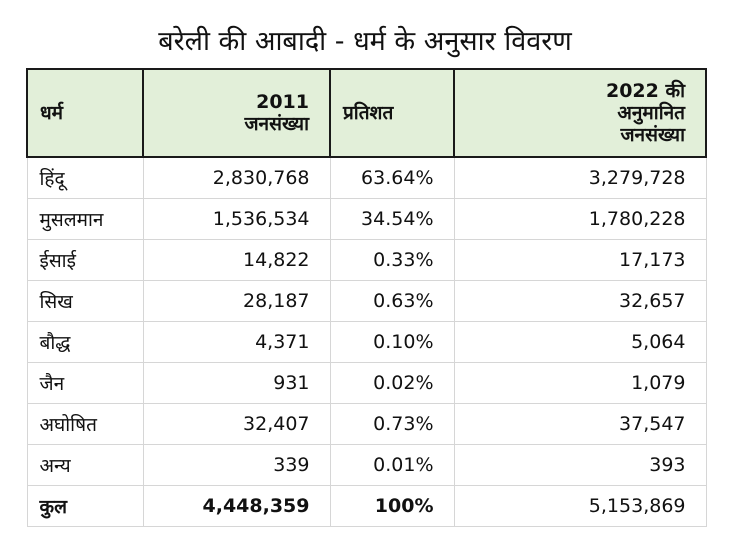  What do you see at coordinates (580, 301) in the screenshot?
I see `cell-pop-2022: 32,657` at bounding box center [580, 301].